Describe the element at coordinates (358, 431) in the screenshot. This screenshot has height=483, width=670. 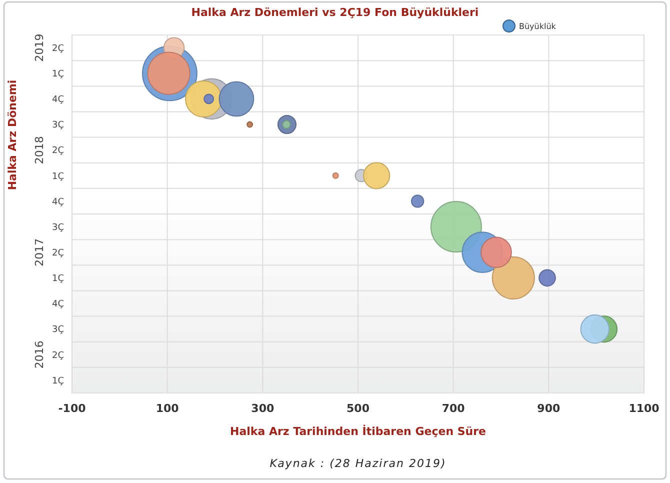
I see `x-axis-title: Halka Arz Tarihinden İtibaren Geçen Süre` at that location.